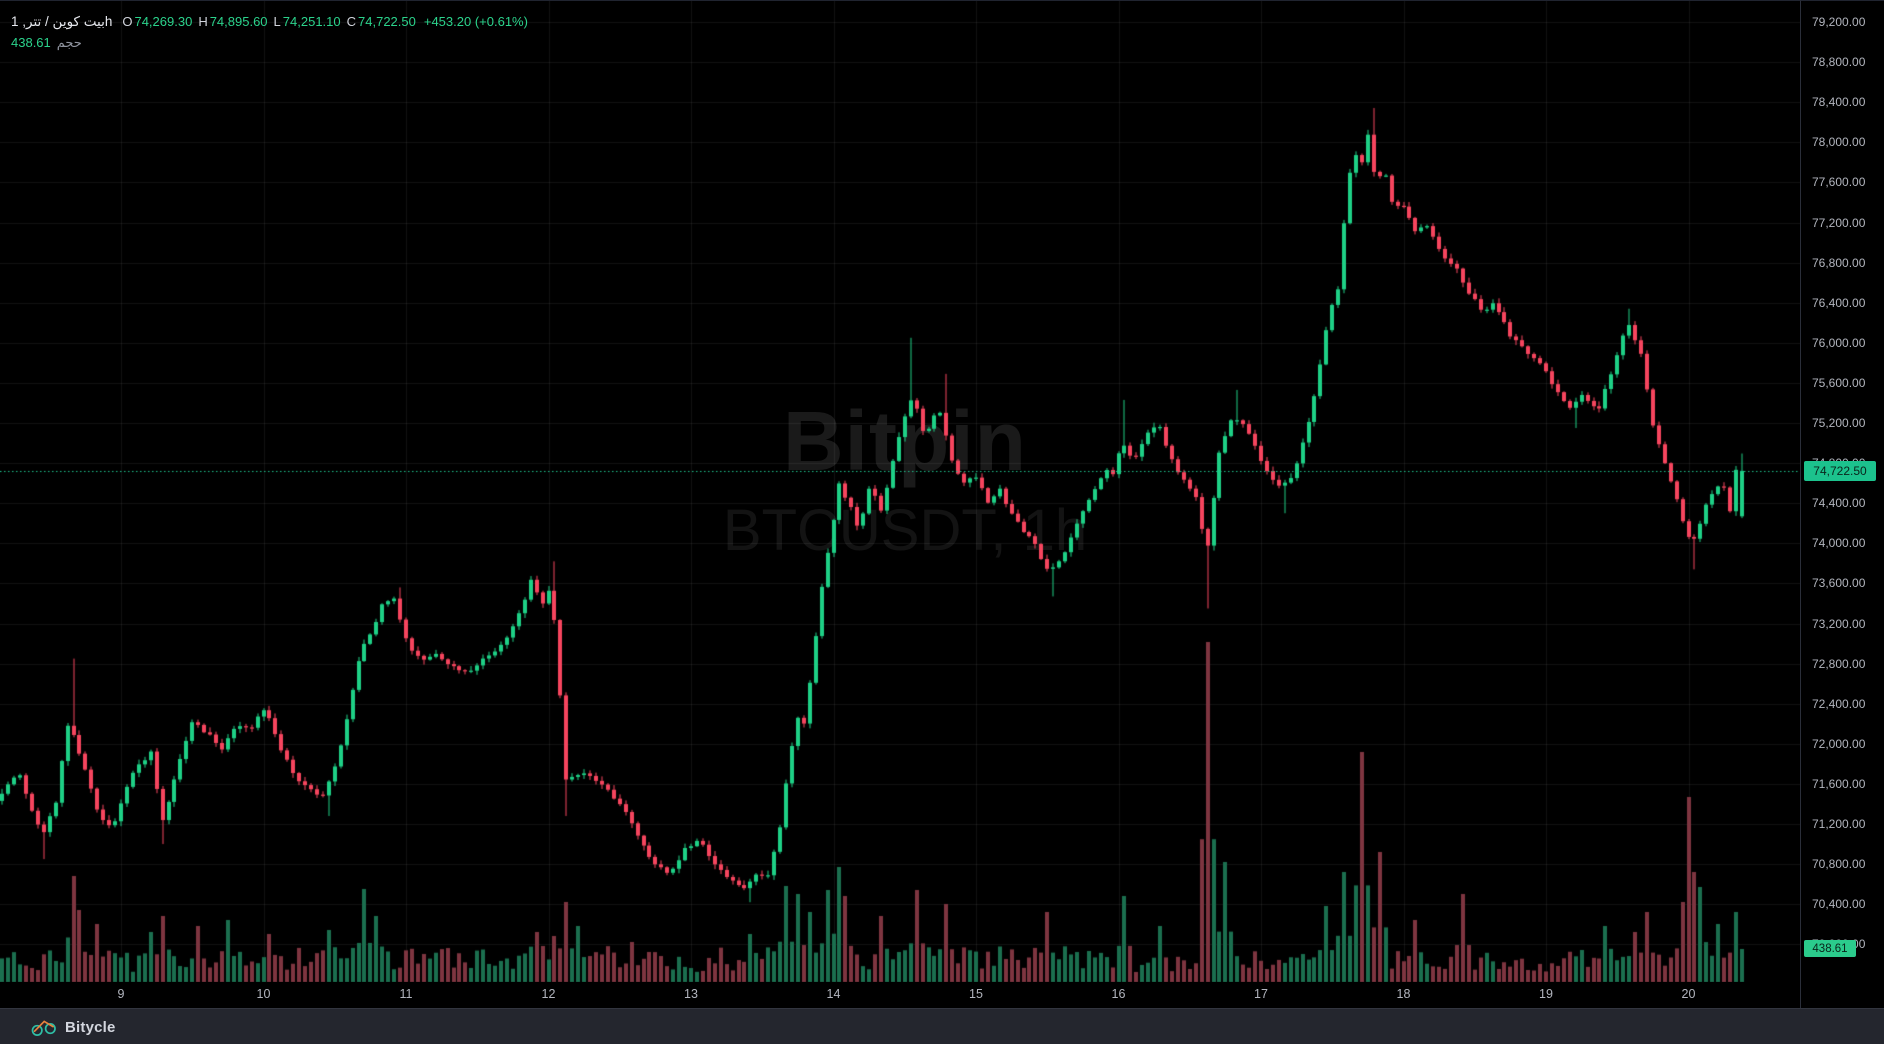  I want to click on bitycle-logo-icon, so click(44, 1027).